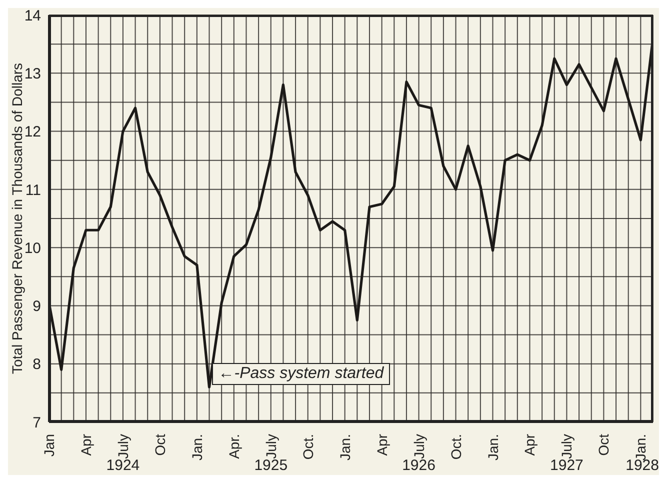  What do you see at coordinates (49, 445) in the screenshot?
I see `x-tick-label: Jan` at bounding box center [49, 445].